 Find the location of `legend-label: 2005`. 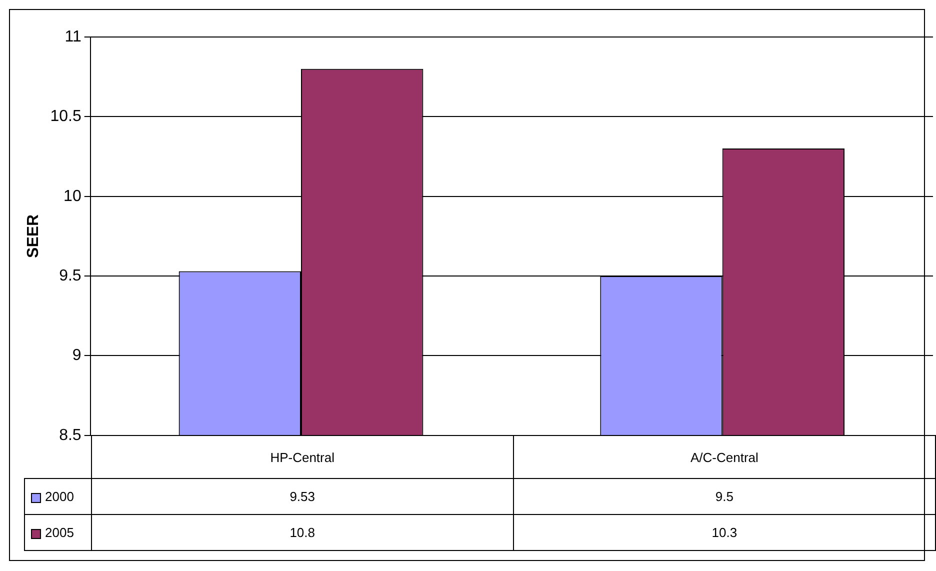

legend-label: 2005 is located at coordinates (58, 532).